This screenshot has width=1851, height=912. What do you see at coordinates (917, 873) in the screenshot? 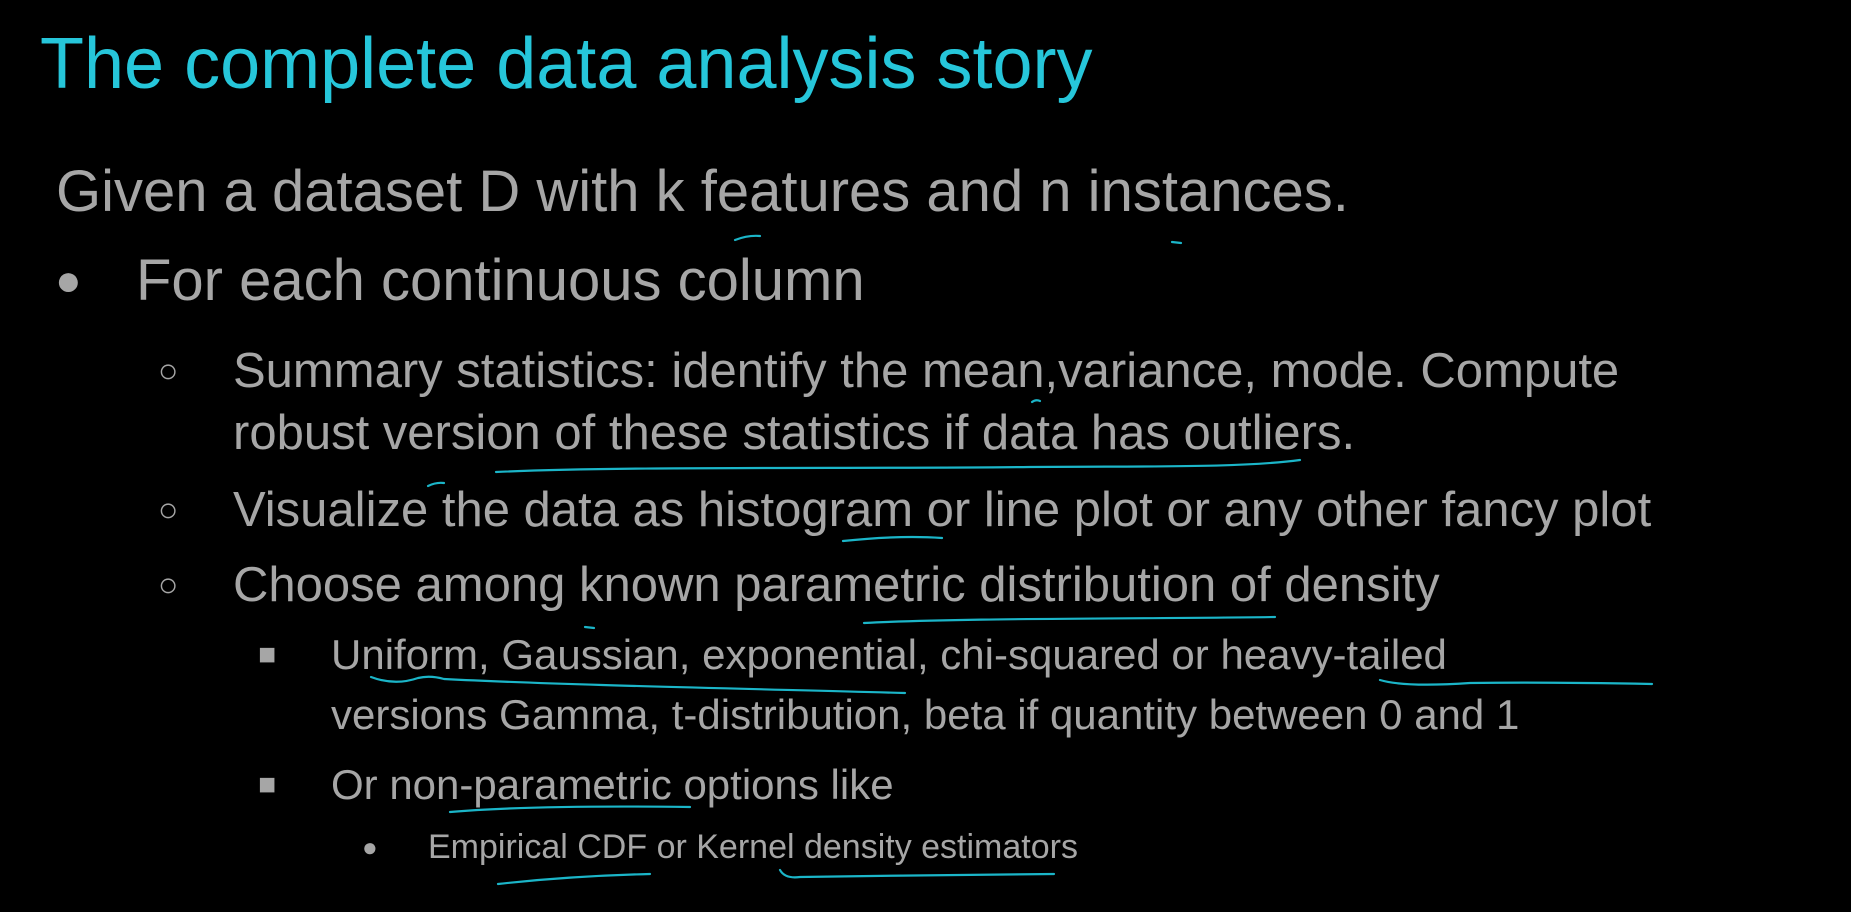
I see `ink-underline-kernel` at bounding box center [917, 873].